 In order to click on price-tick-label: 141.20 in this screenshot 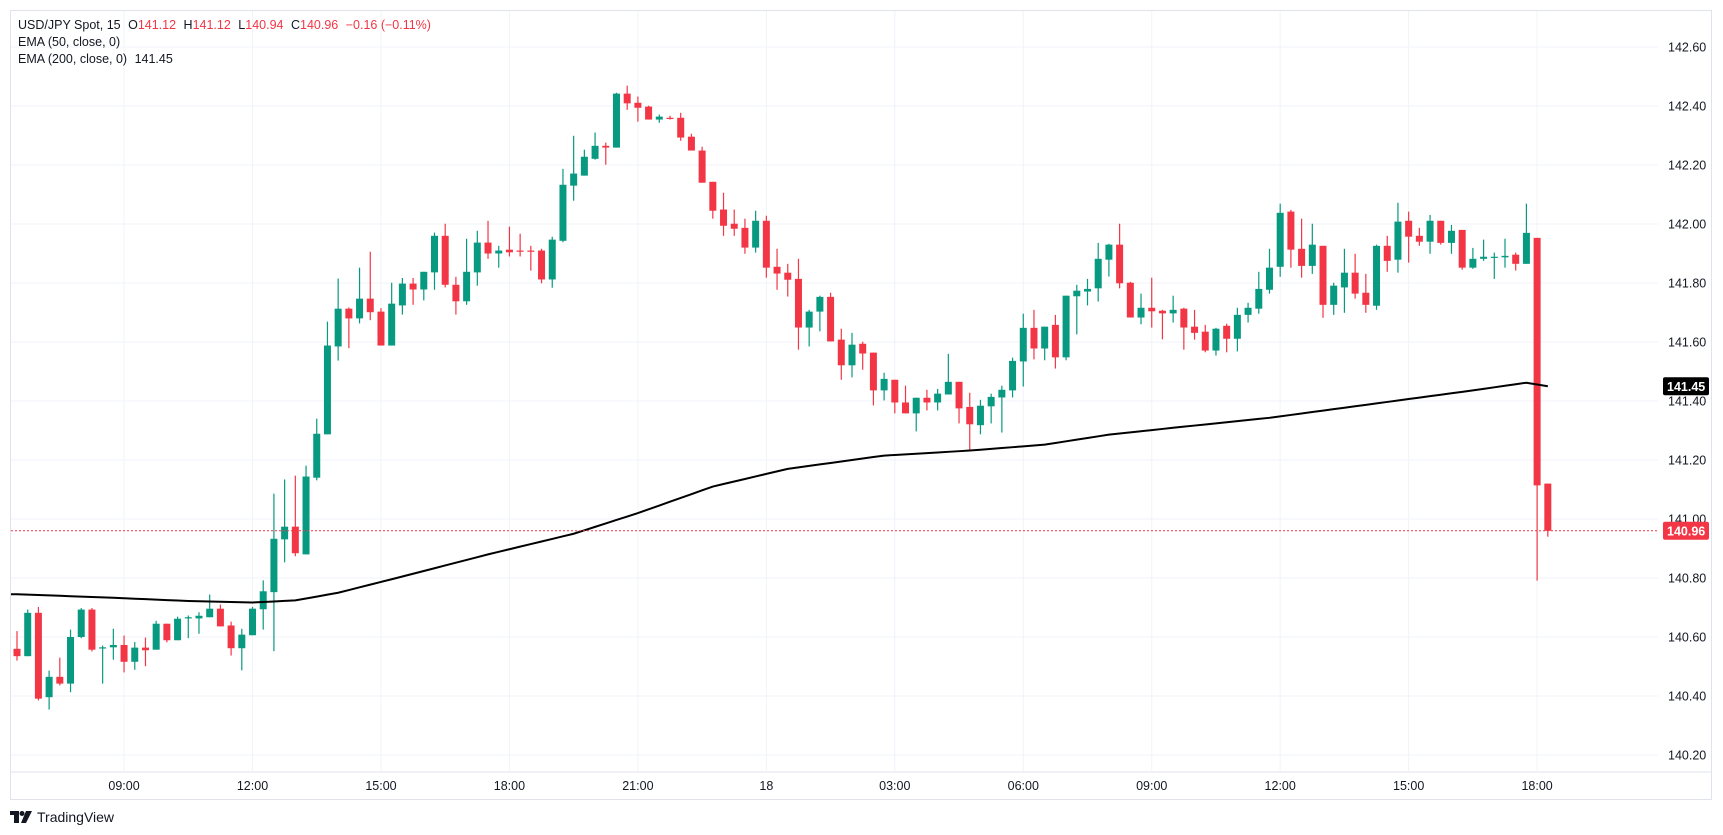, I will do `click(1687, 461)`.